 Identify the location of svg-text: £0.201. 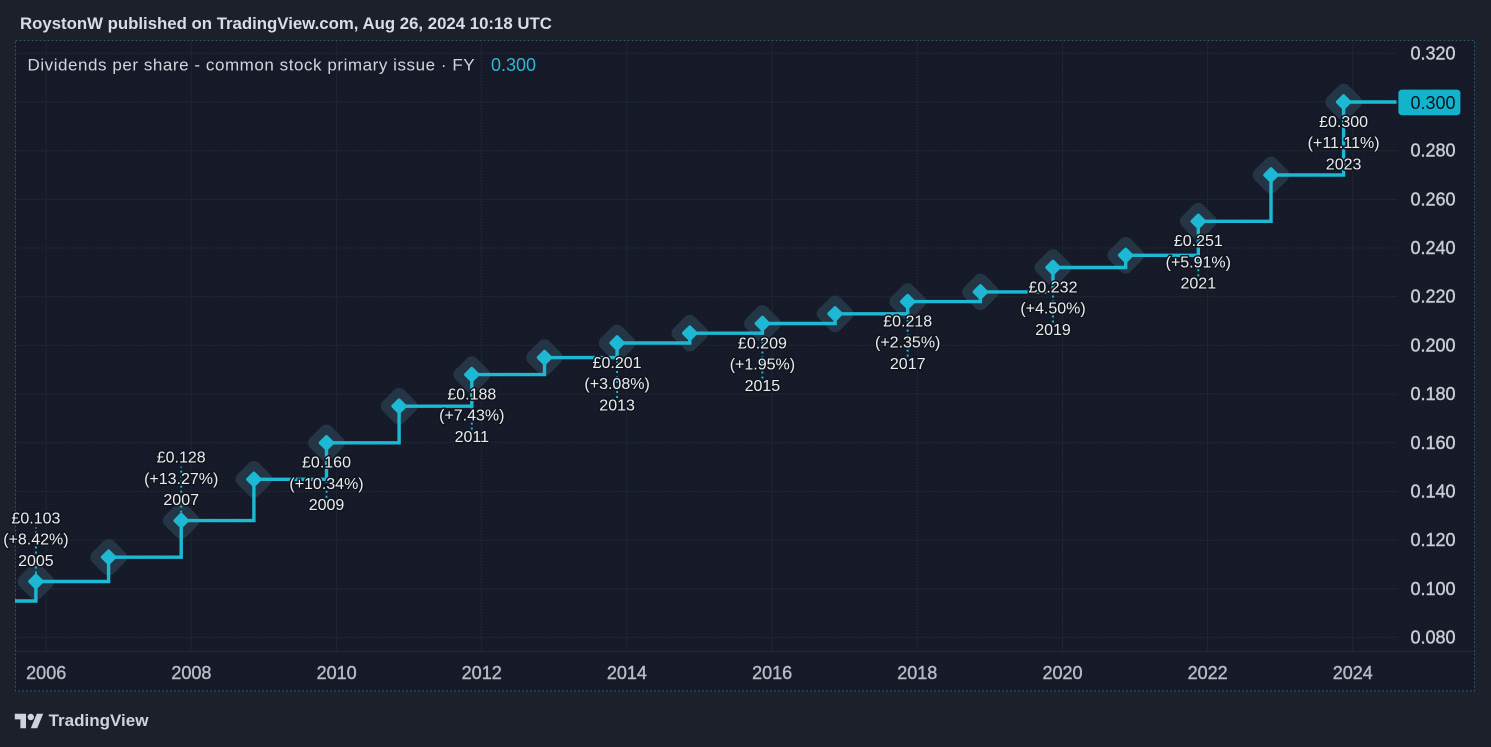
(617, 363).